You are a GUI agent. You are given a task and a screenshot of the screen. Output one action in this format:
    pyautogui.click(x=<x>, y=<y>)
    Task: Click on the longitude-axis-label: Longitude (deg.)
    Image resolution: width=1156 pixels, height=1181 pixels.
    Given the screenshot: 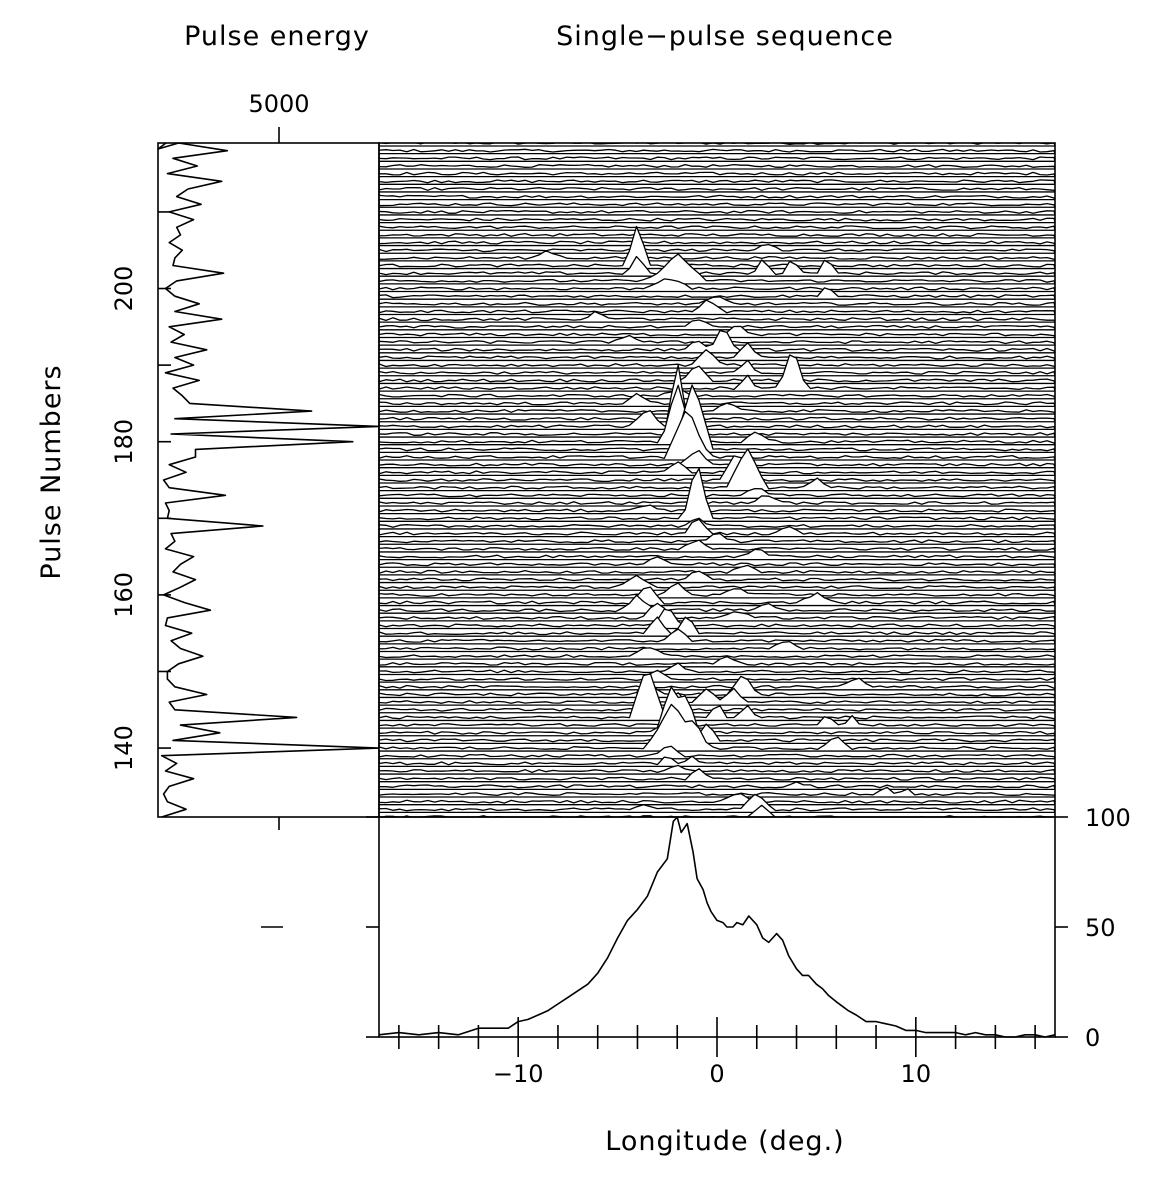 What is the action you would take?
    pyautogui.click(x=724, y=1141)
    